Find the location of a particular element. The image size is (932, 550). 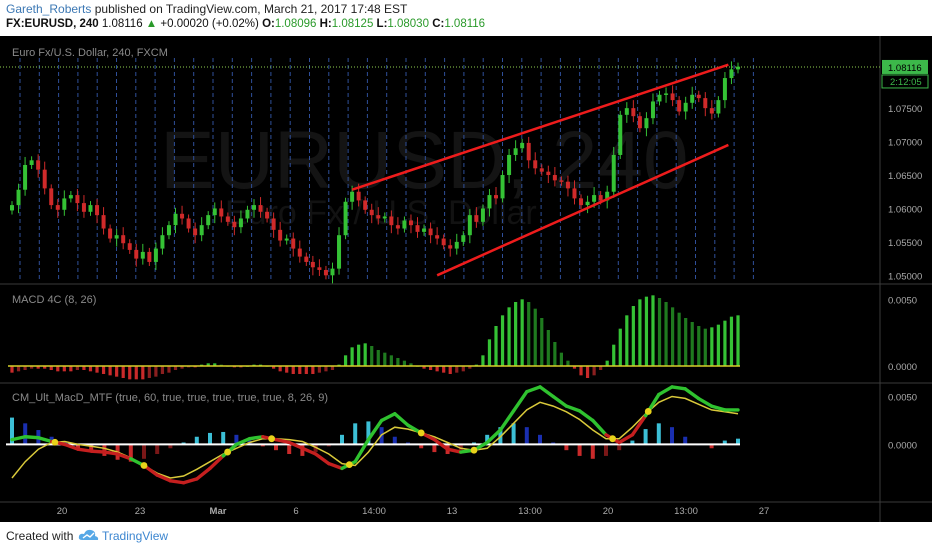

time-tick-label: 13 is located at coordinates (452, 511).